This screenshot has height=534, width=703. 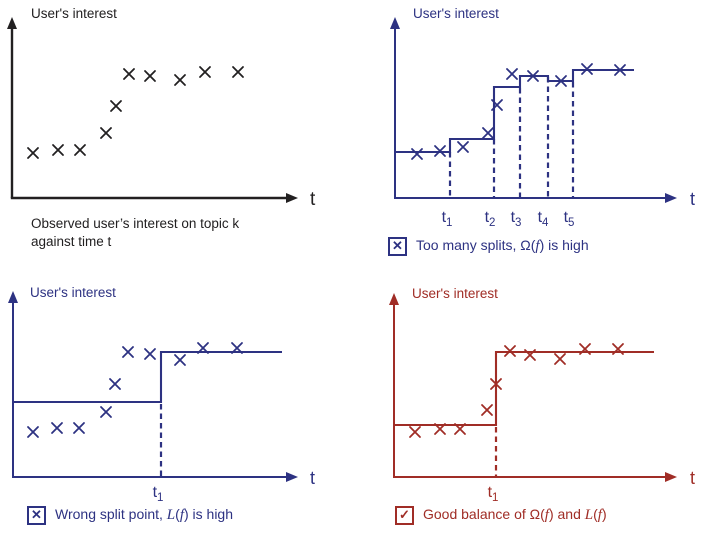 I want to click on caption-wrong-split: ✕ Wrong split point, L(f) is high, so click(x=130, y=515).